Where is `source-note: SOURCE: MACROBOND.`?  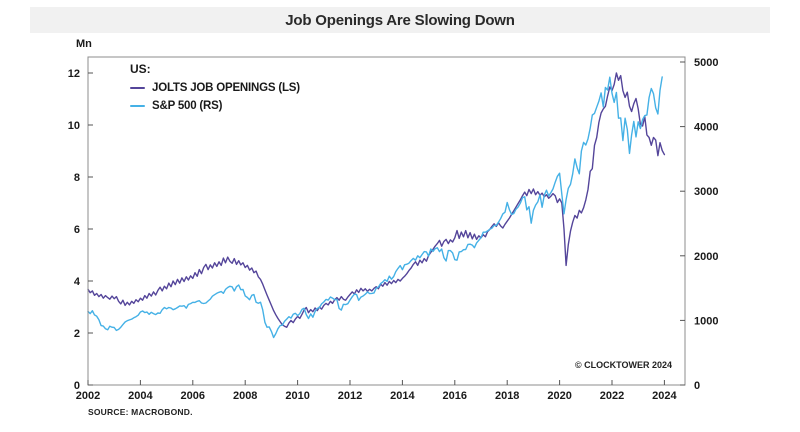
source-note: SOURCE: MACROBOND. is located at coordinates (140, 412).